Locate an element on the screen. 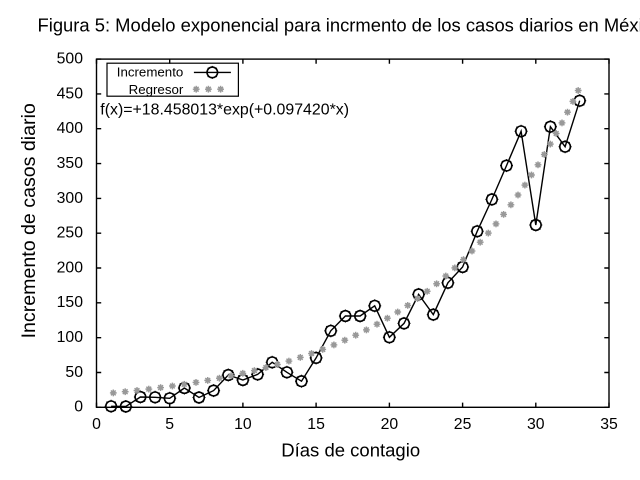 The width and height of the screenshot is (640, 480). svg-text: 5 is located at coordinates (169, 424).